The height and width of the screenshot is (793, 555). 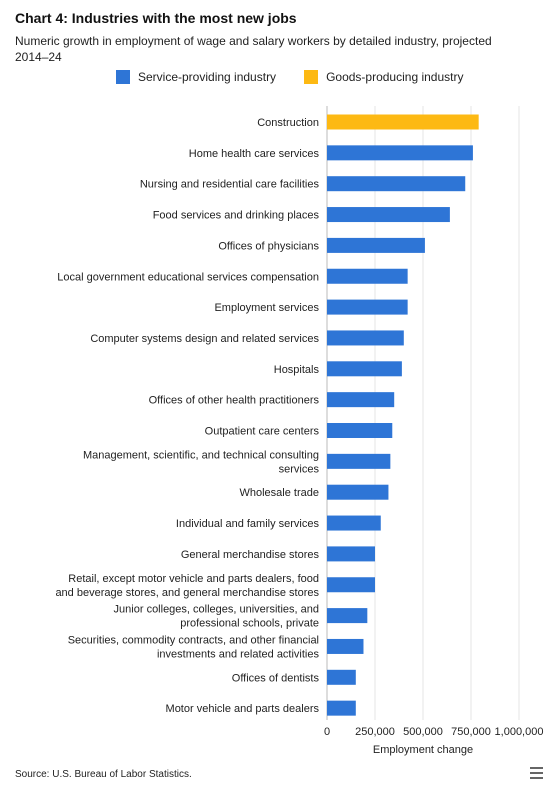 What do you see at coordinates (519, 732) in the screenshot?
I see `x-tick-label: 1,000,000` at bounding box center [519, 732].